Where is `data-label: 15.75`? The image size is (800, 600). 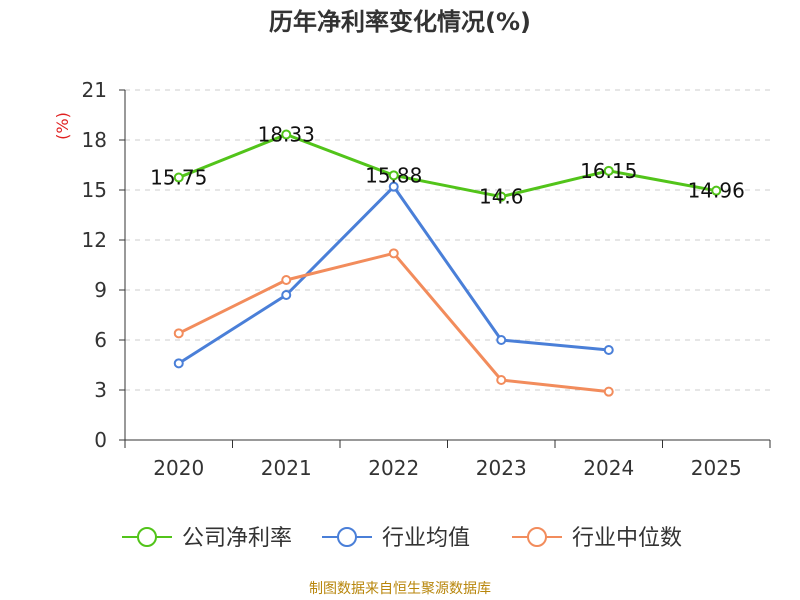
data-label: 15.75 is located at coordinates (178, 178).